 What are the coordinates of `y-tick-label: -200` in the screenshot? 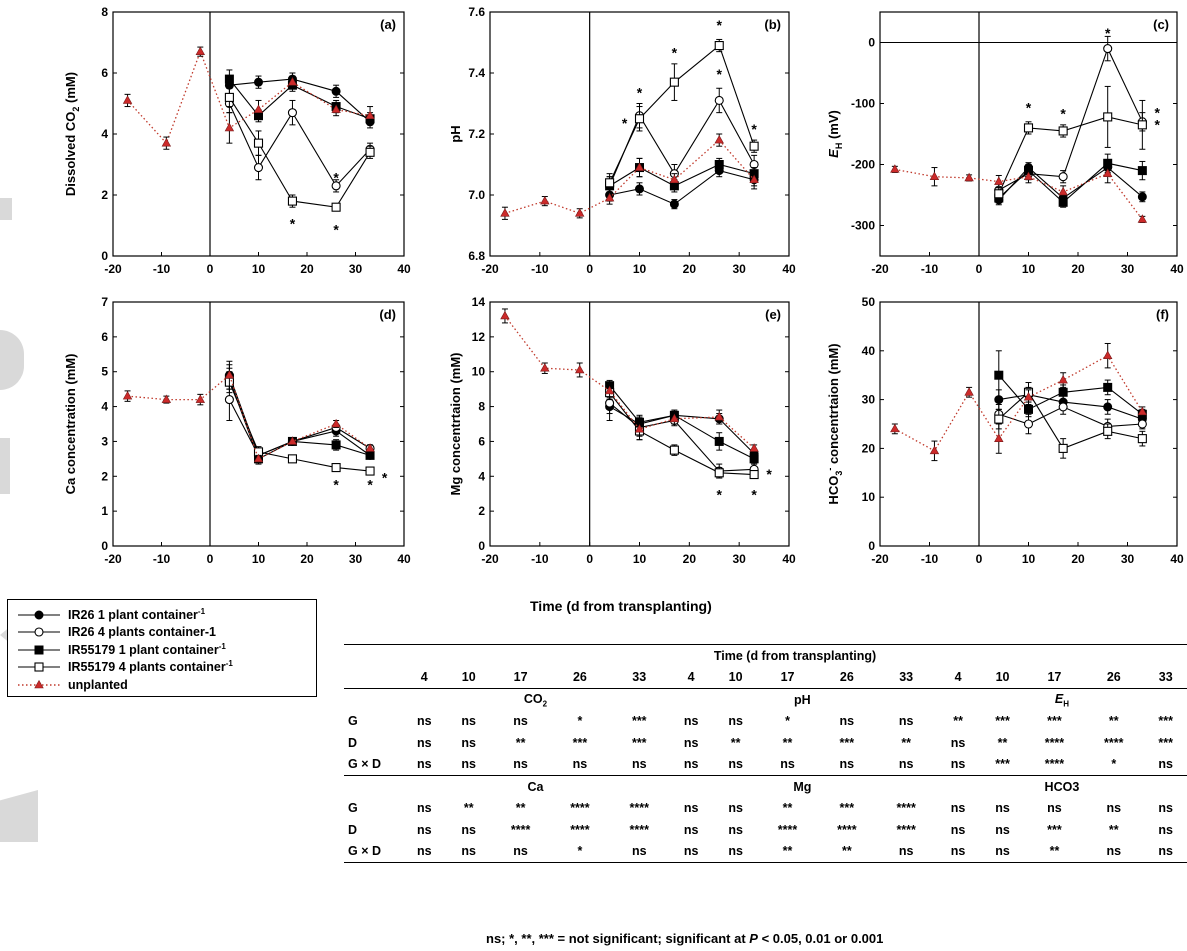 It's located at (863, 165).